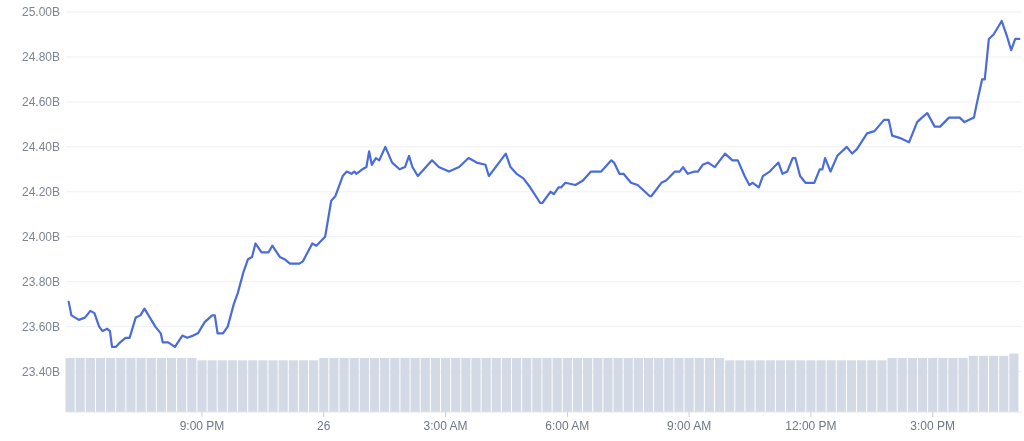  What do you see at coordinates (324, 426) in the screenshot?
I see `x-tick-label: 26` at bounding box center [324, 426].